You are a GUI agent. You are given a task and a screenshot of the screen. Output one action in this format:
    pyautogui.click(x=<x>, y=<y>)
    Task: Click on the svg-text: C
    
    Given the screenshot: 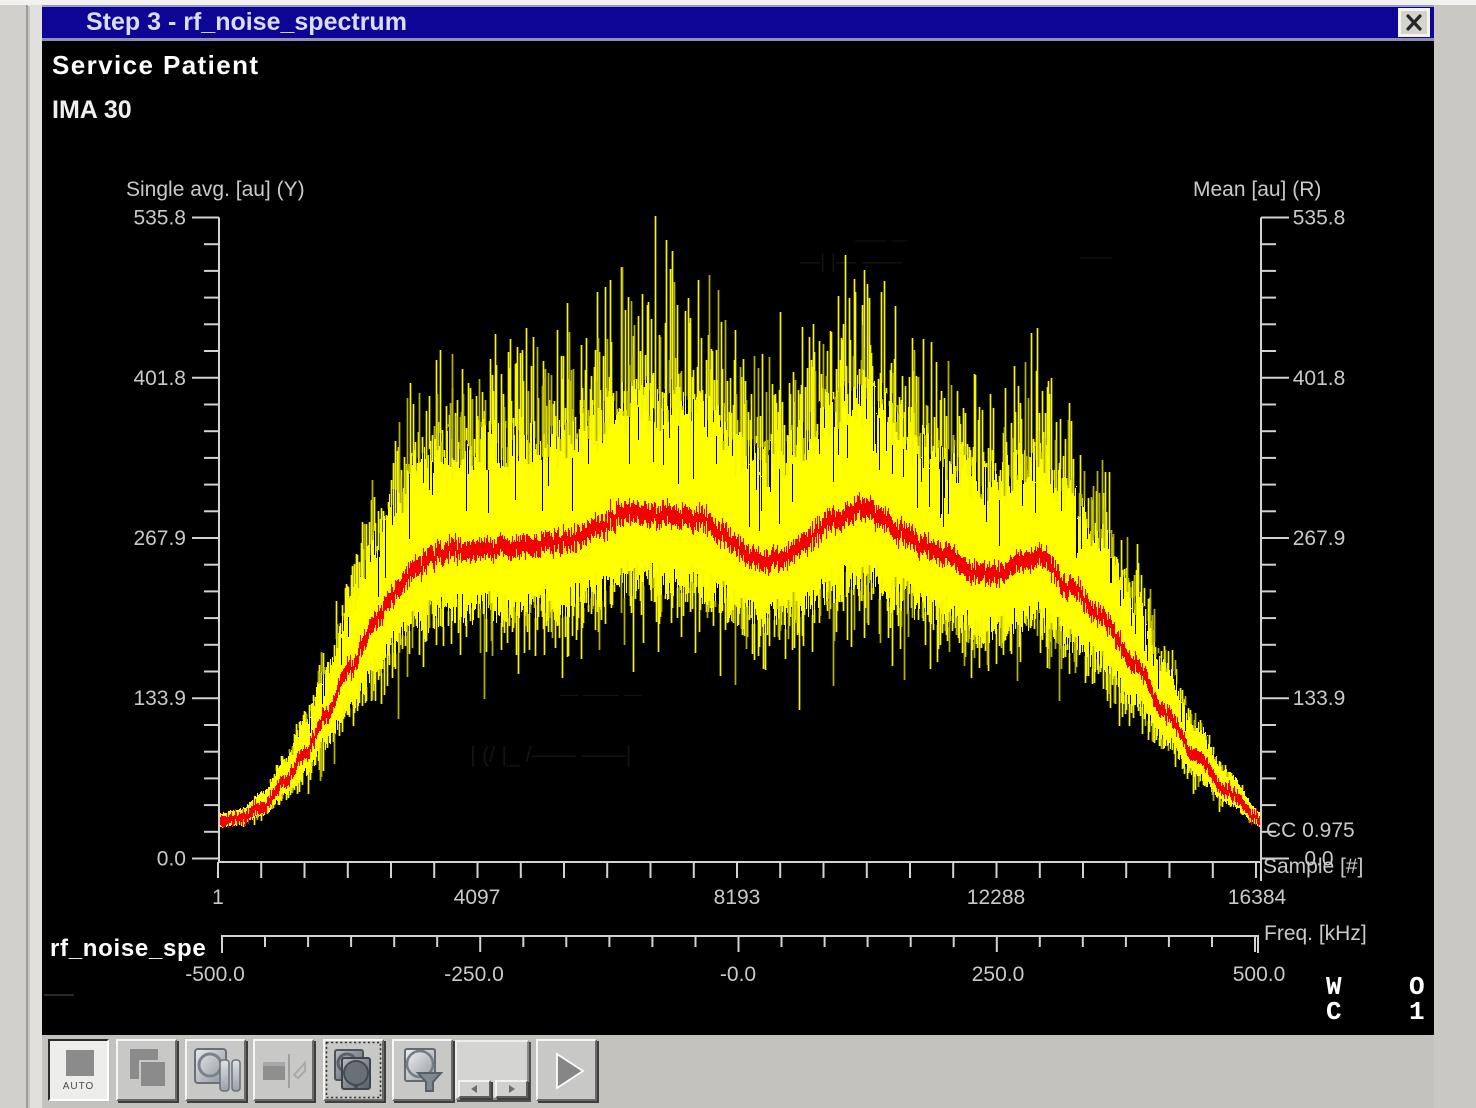 What is the action you would take?
    pyautogui.click(x=1334, y=1012)
    